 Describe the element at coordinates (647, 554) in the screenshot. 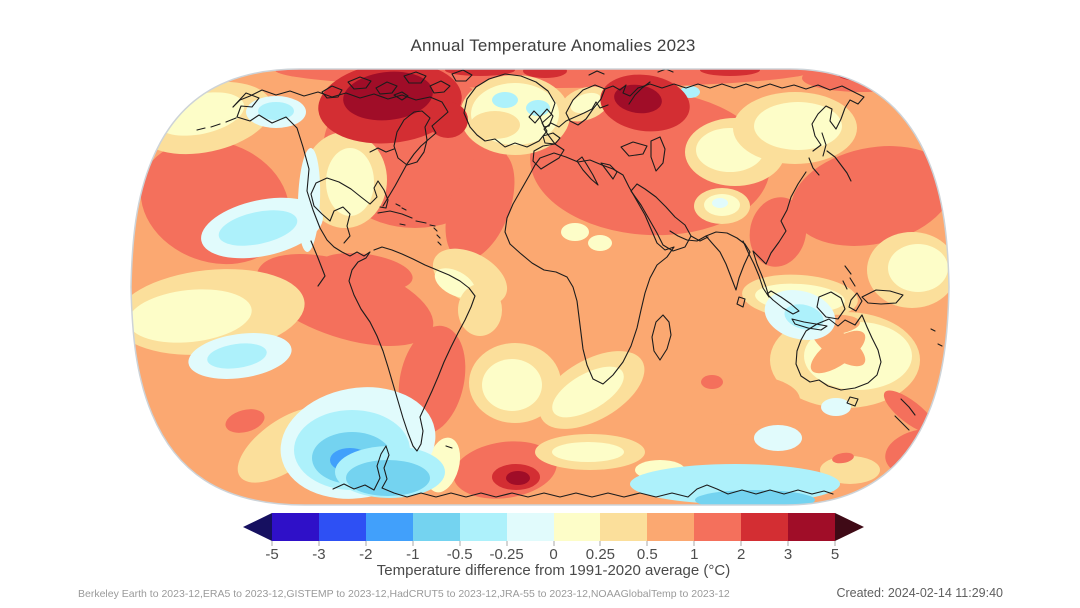

I see `colorbar-tick-label: 0.5` at that location.